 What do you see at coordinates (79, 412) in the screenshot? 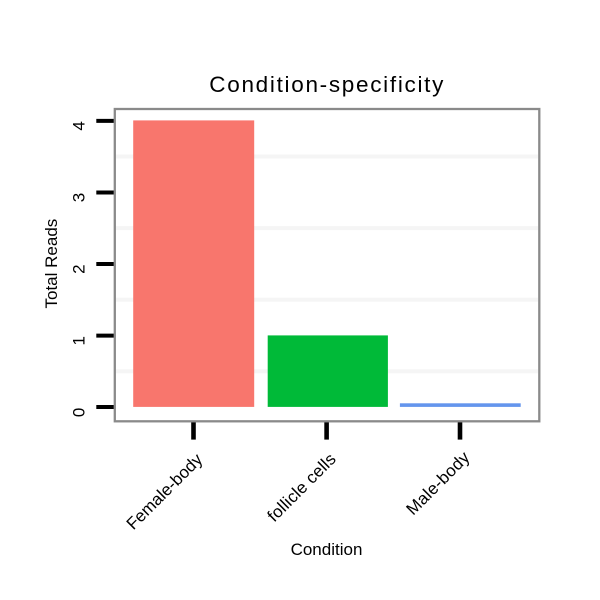
I see `svg-text: 0` at bounding box center [79, 412].